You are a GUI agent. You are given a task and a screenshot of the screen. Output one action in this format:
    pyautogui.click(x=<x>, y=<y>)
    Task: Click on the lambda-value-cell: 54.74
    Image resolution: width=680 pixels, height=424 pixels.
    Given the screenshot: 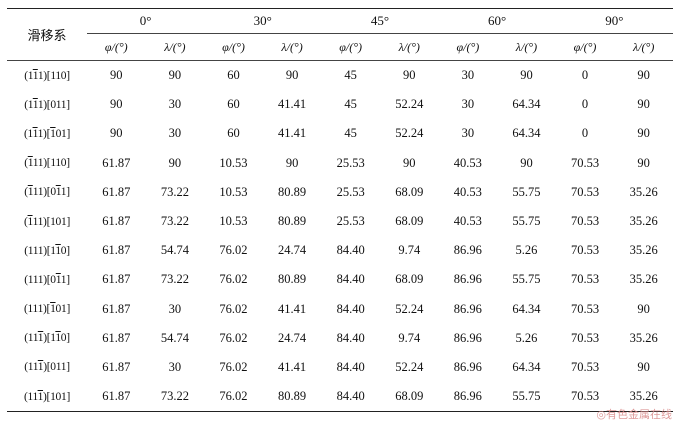 What is the action you would take?
    pyautogui.click(x=174, y=337)
    